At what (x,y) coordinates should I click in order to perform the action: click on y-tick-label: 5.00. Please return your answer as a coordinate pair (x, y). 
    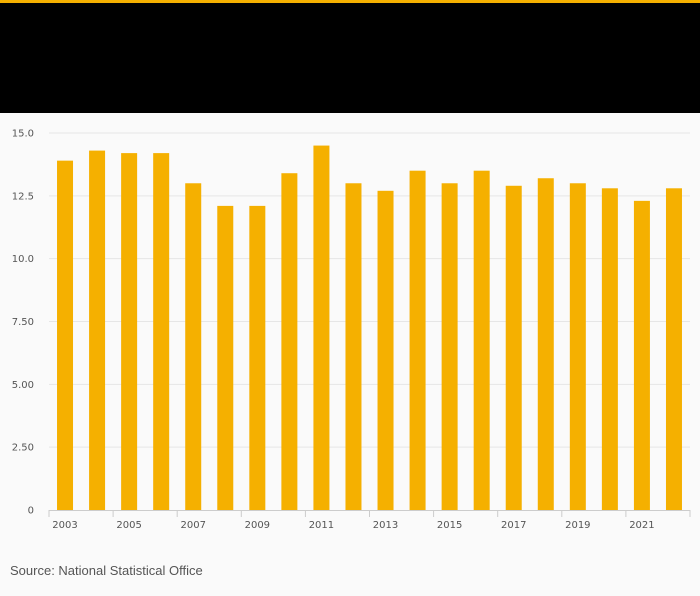
    Looking at the image, I should click on (23, 385).